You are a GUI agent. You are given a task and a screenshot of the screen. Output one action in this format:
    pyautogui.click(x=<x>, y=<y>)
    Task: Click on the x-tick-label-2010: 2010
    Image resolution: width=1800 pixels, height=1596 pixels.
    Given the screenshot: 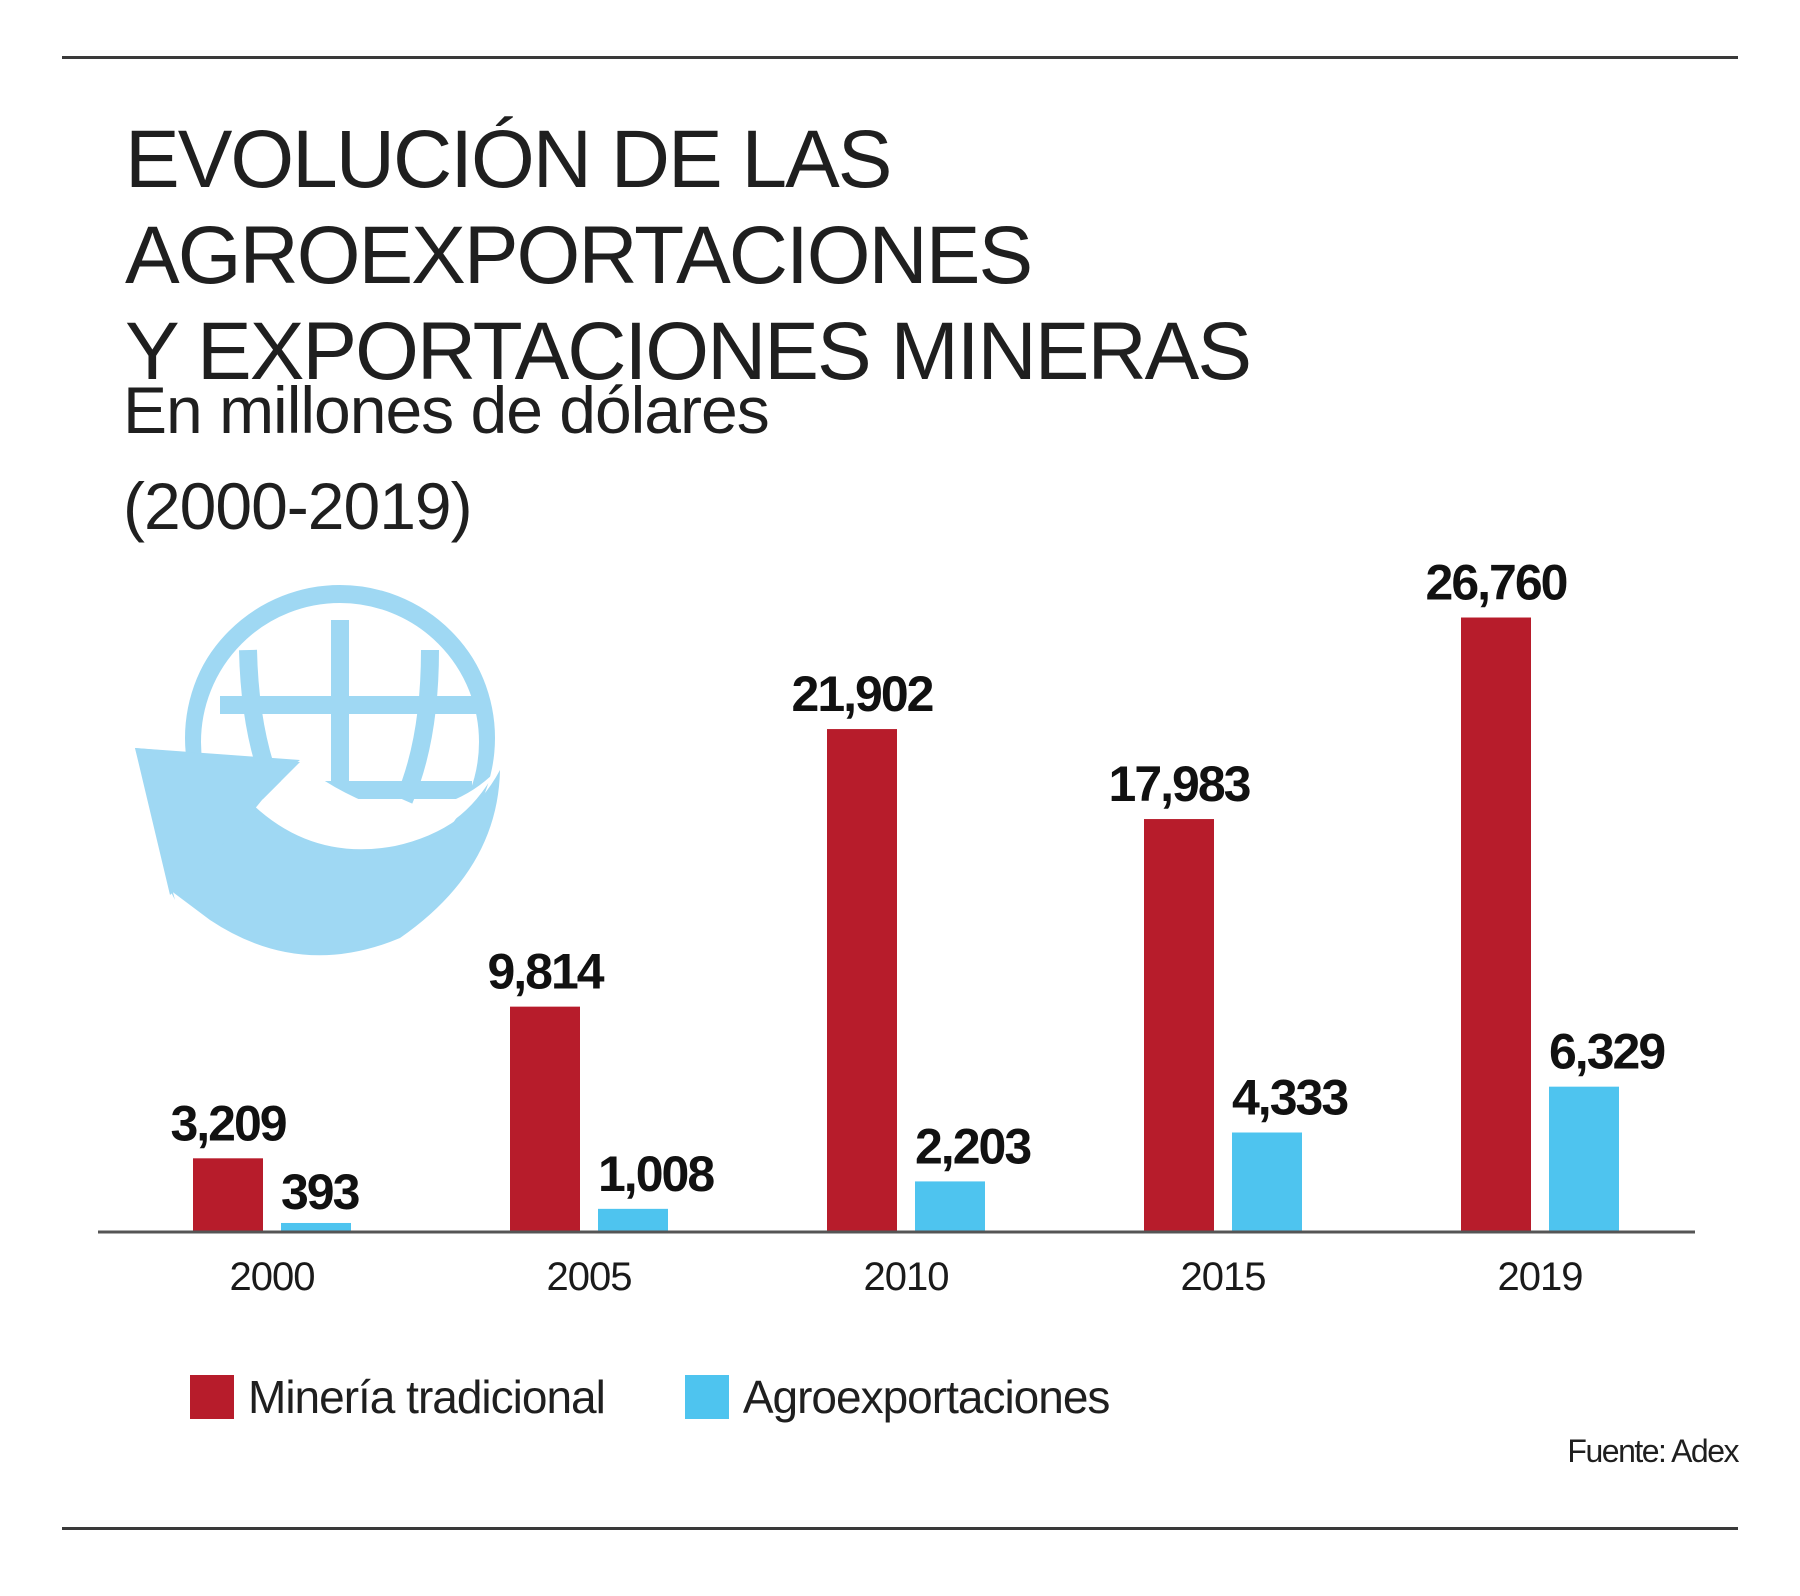 What is the action you would take?
    pyautogui.click(x=906, y=1277)
    